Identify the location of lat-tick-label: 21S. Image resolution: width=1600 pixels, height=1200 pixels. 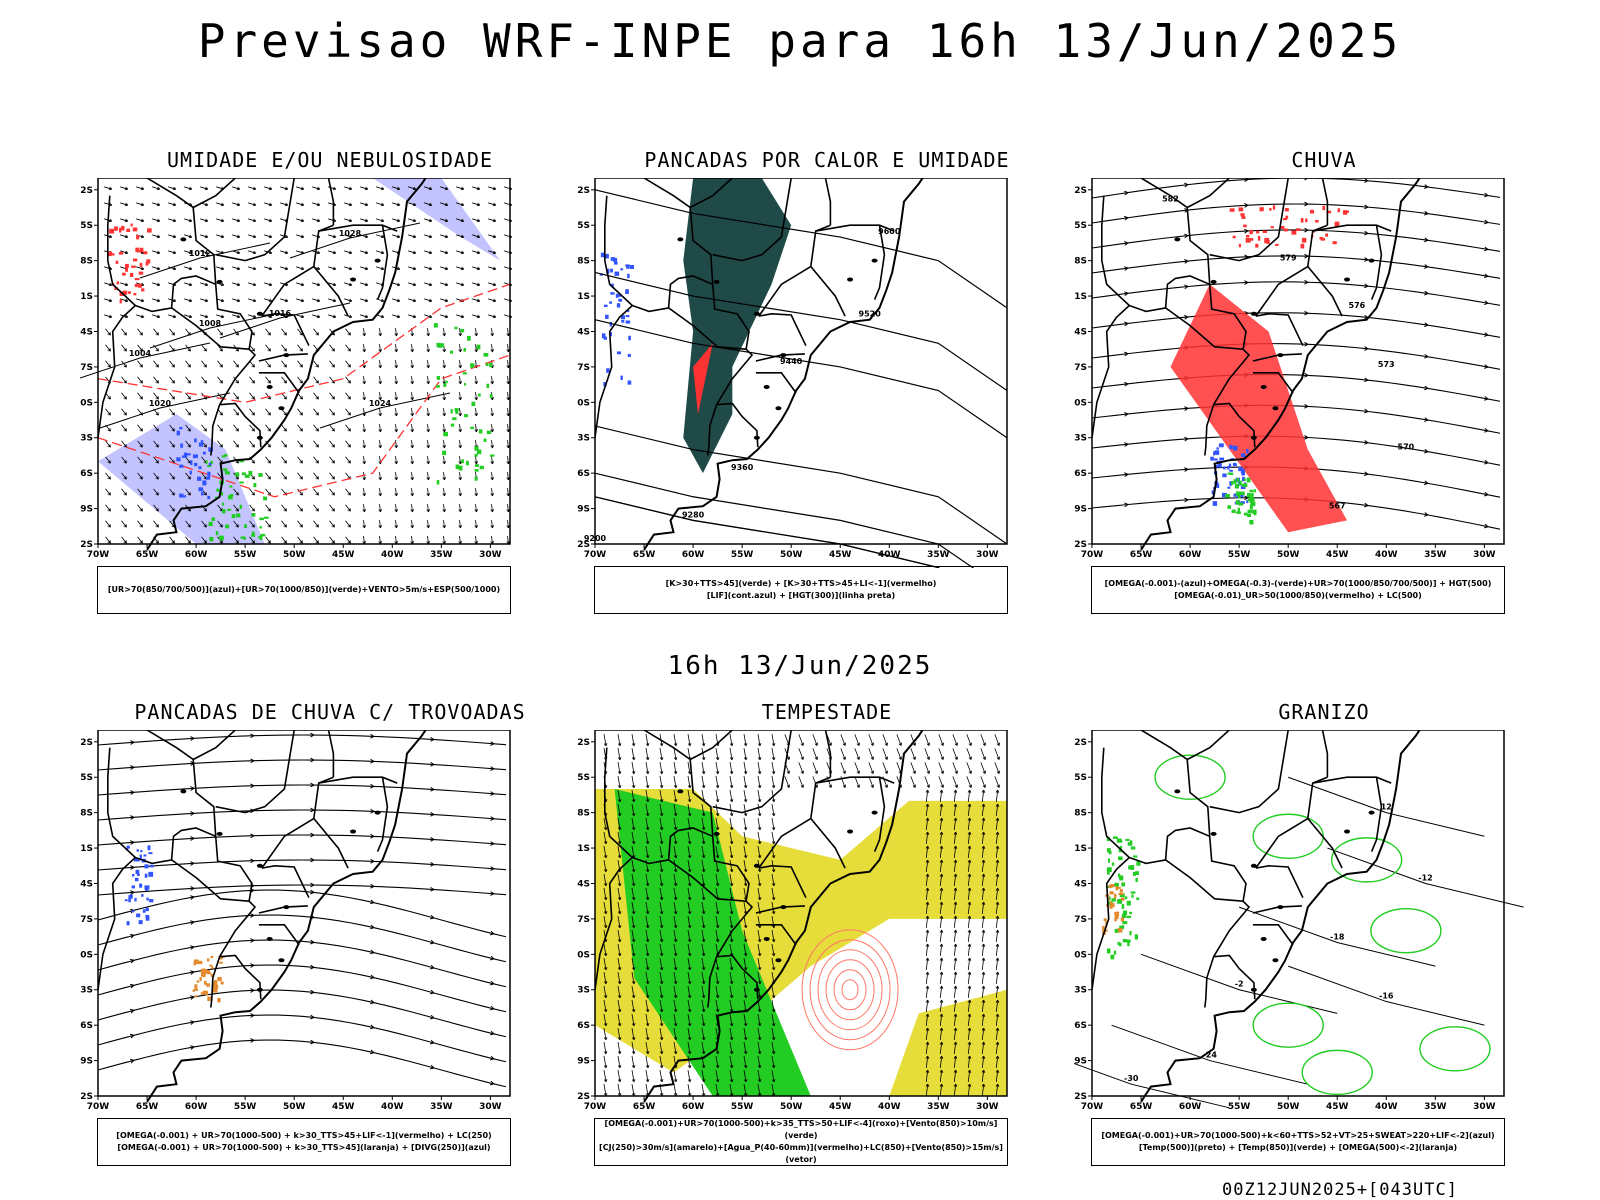
(583, 297).